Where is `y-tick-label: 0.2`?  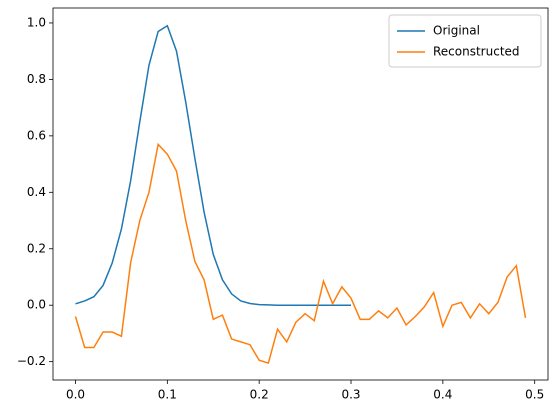 y-tick-label: 0.2 is located at coordinates (36, 248).